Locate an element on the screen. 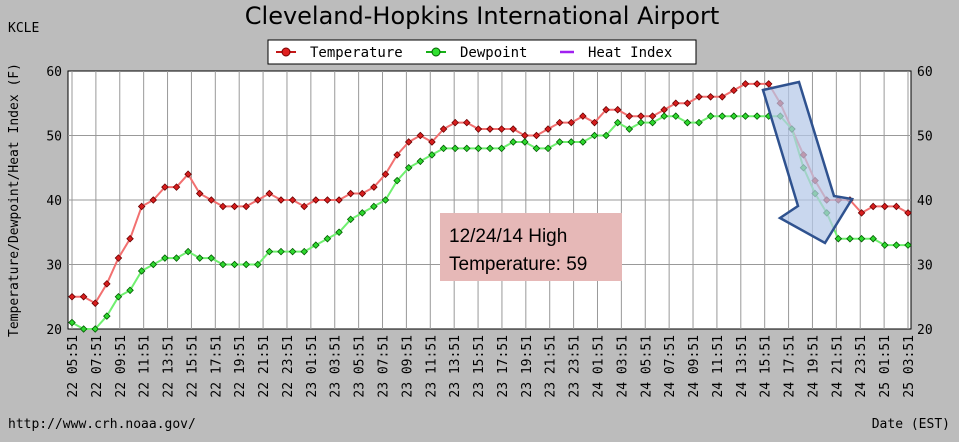 This screenshot has height=442, width=959. source-url: http://www.crh.noaa.gov/ is located at coordinates (102, 424).